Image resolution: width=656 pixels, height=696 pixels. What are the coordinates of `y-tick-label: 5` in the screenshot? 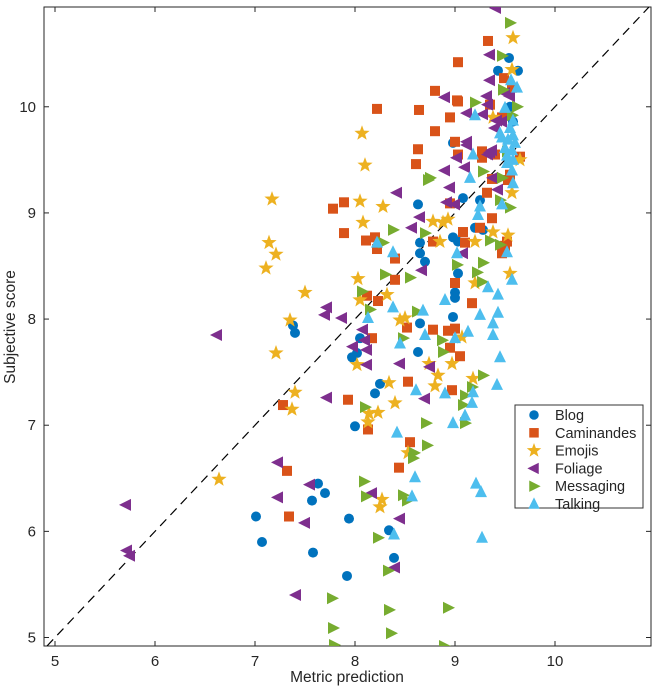 It's located at (32, 638).